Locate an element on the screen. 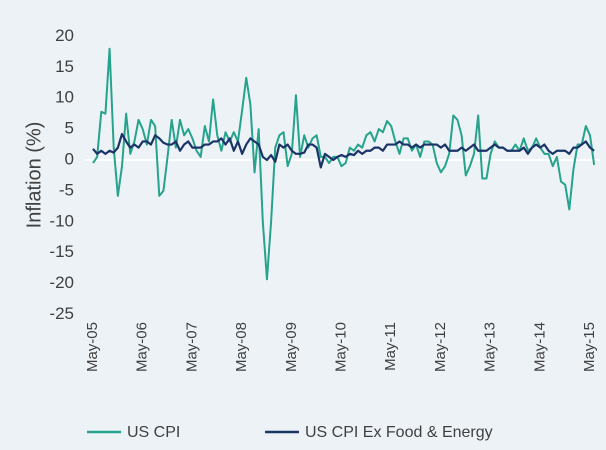 This screenshot has width=606, height=450. y-tick-label: 20 is located at coordinates (64, 35).